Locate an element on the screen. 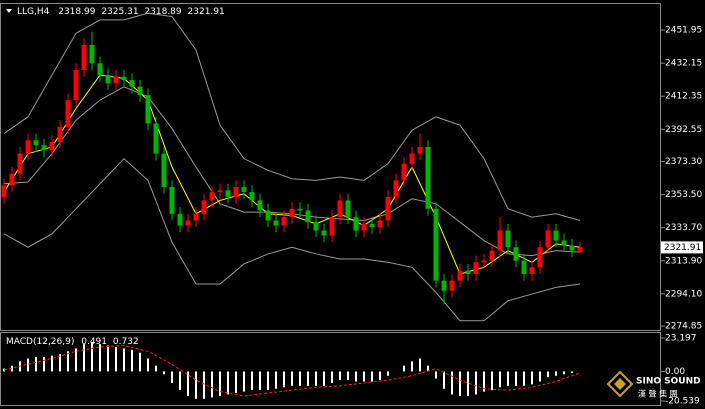 The image size is (705, 409). macd-y-tick-label: -20.539 is located at coordinates (682, 402).